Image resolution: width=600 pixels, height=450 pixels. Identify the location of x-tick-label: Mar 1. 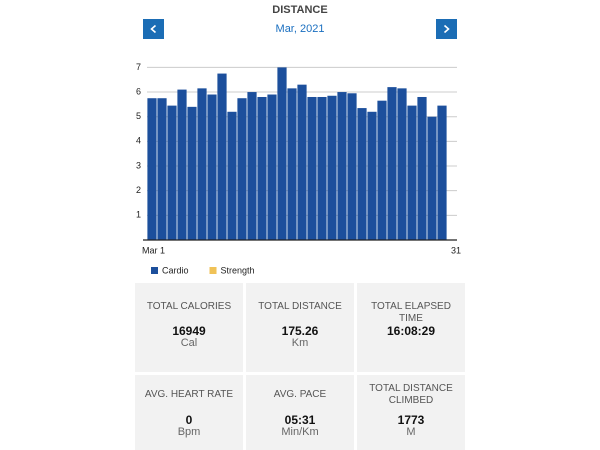
(153, 250).